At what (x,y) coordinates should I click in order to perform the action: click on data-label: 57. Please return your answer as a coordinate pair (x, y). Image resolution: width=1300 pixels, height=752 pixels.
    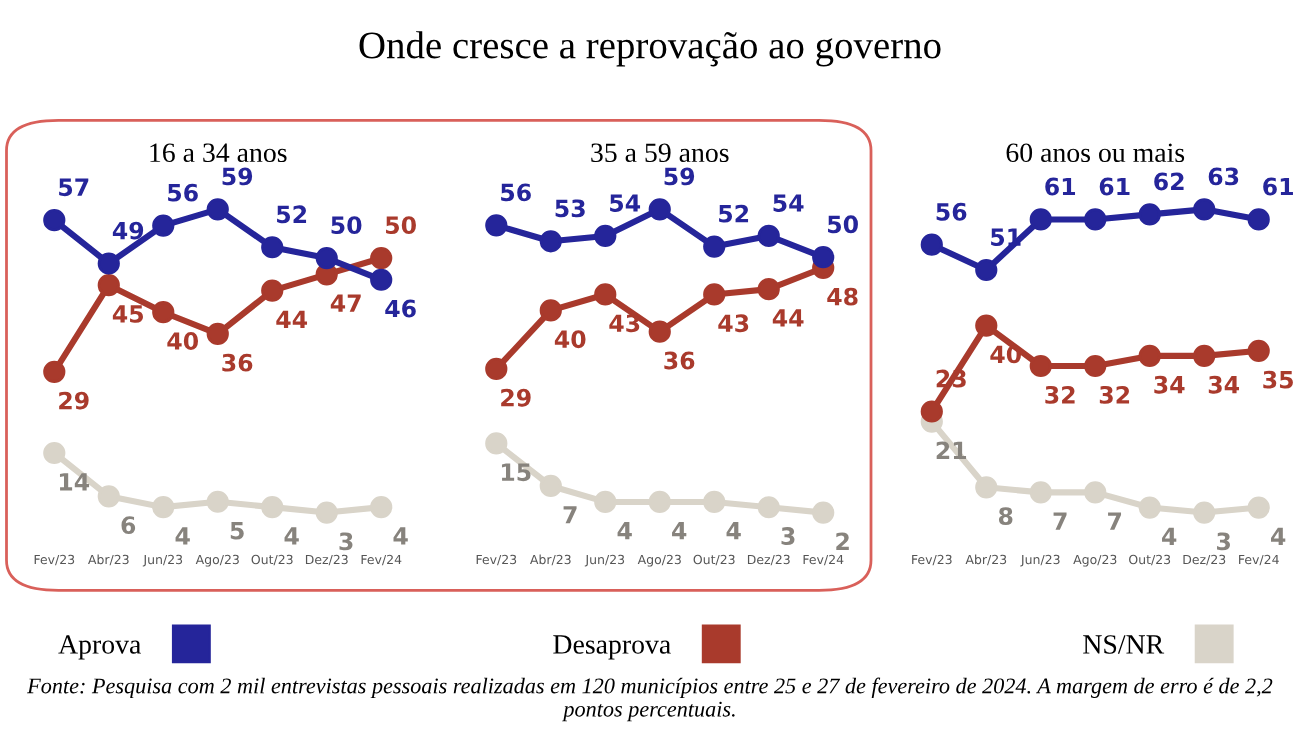
    Looking at the image, I should click on (74, 187).